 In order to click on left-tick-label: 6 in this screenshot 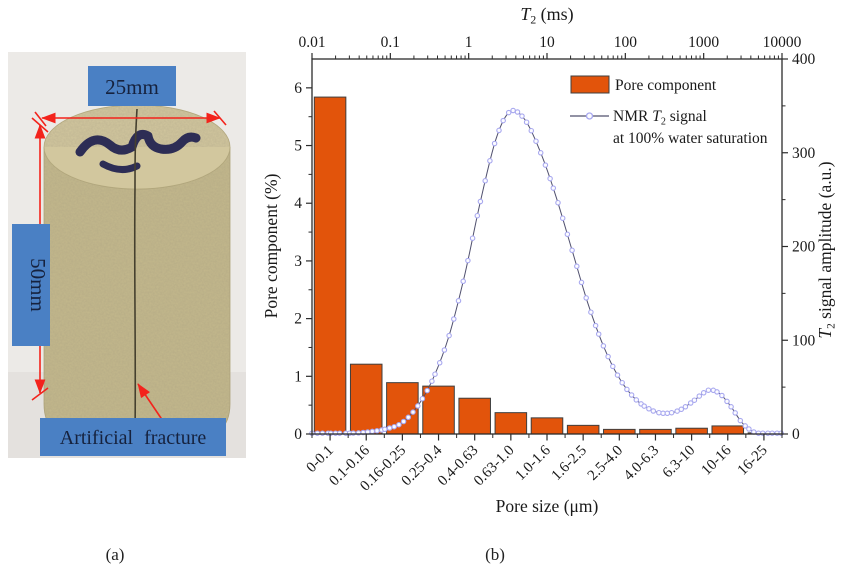, I will do `click(298, 88)`.